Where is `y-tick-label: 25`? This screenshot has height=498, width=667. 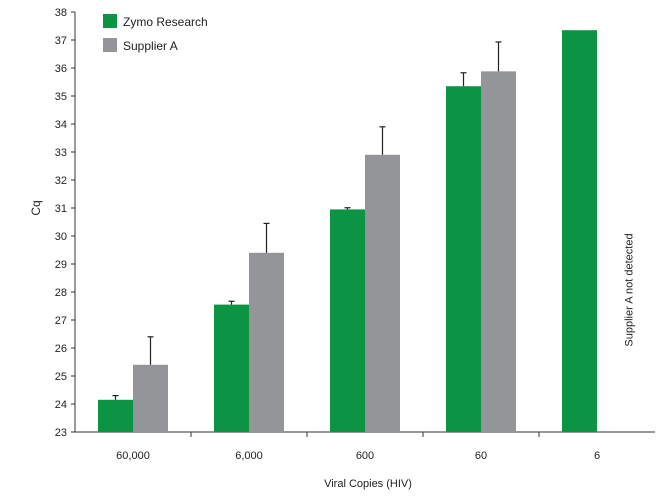
y-tick-label: 25 is located at coordinates (61, 377).